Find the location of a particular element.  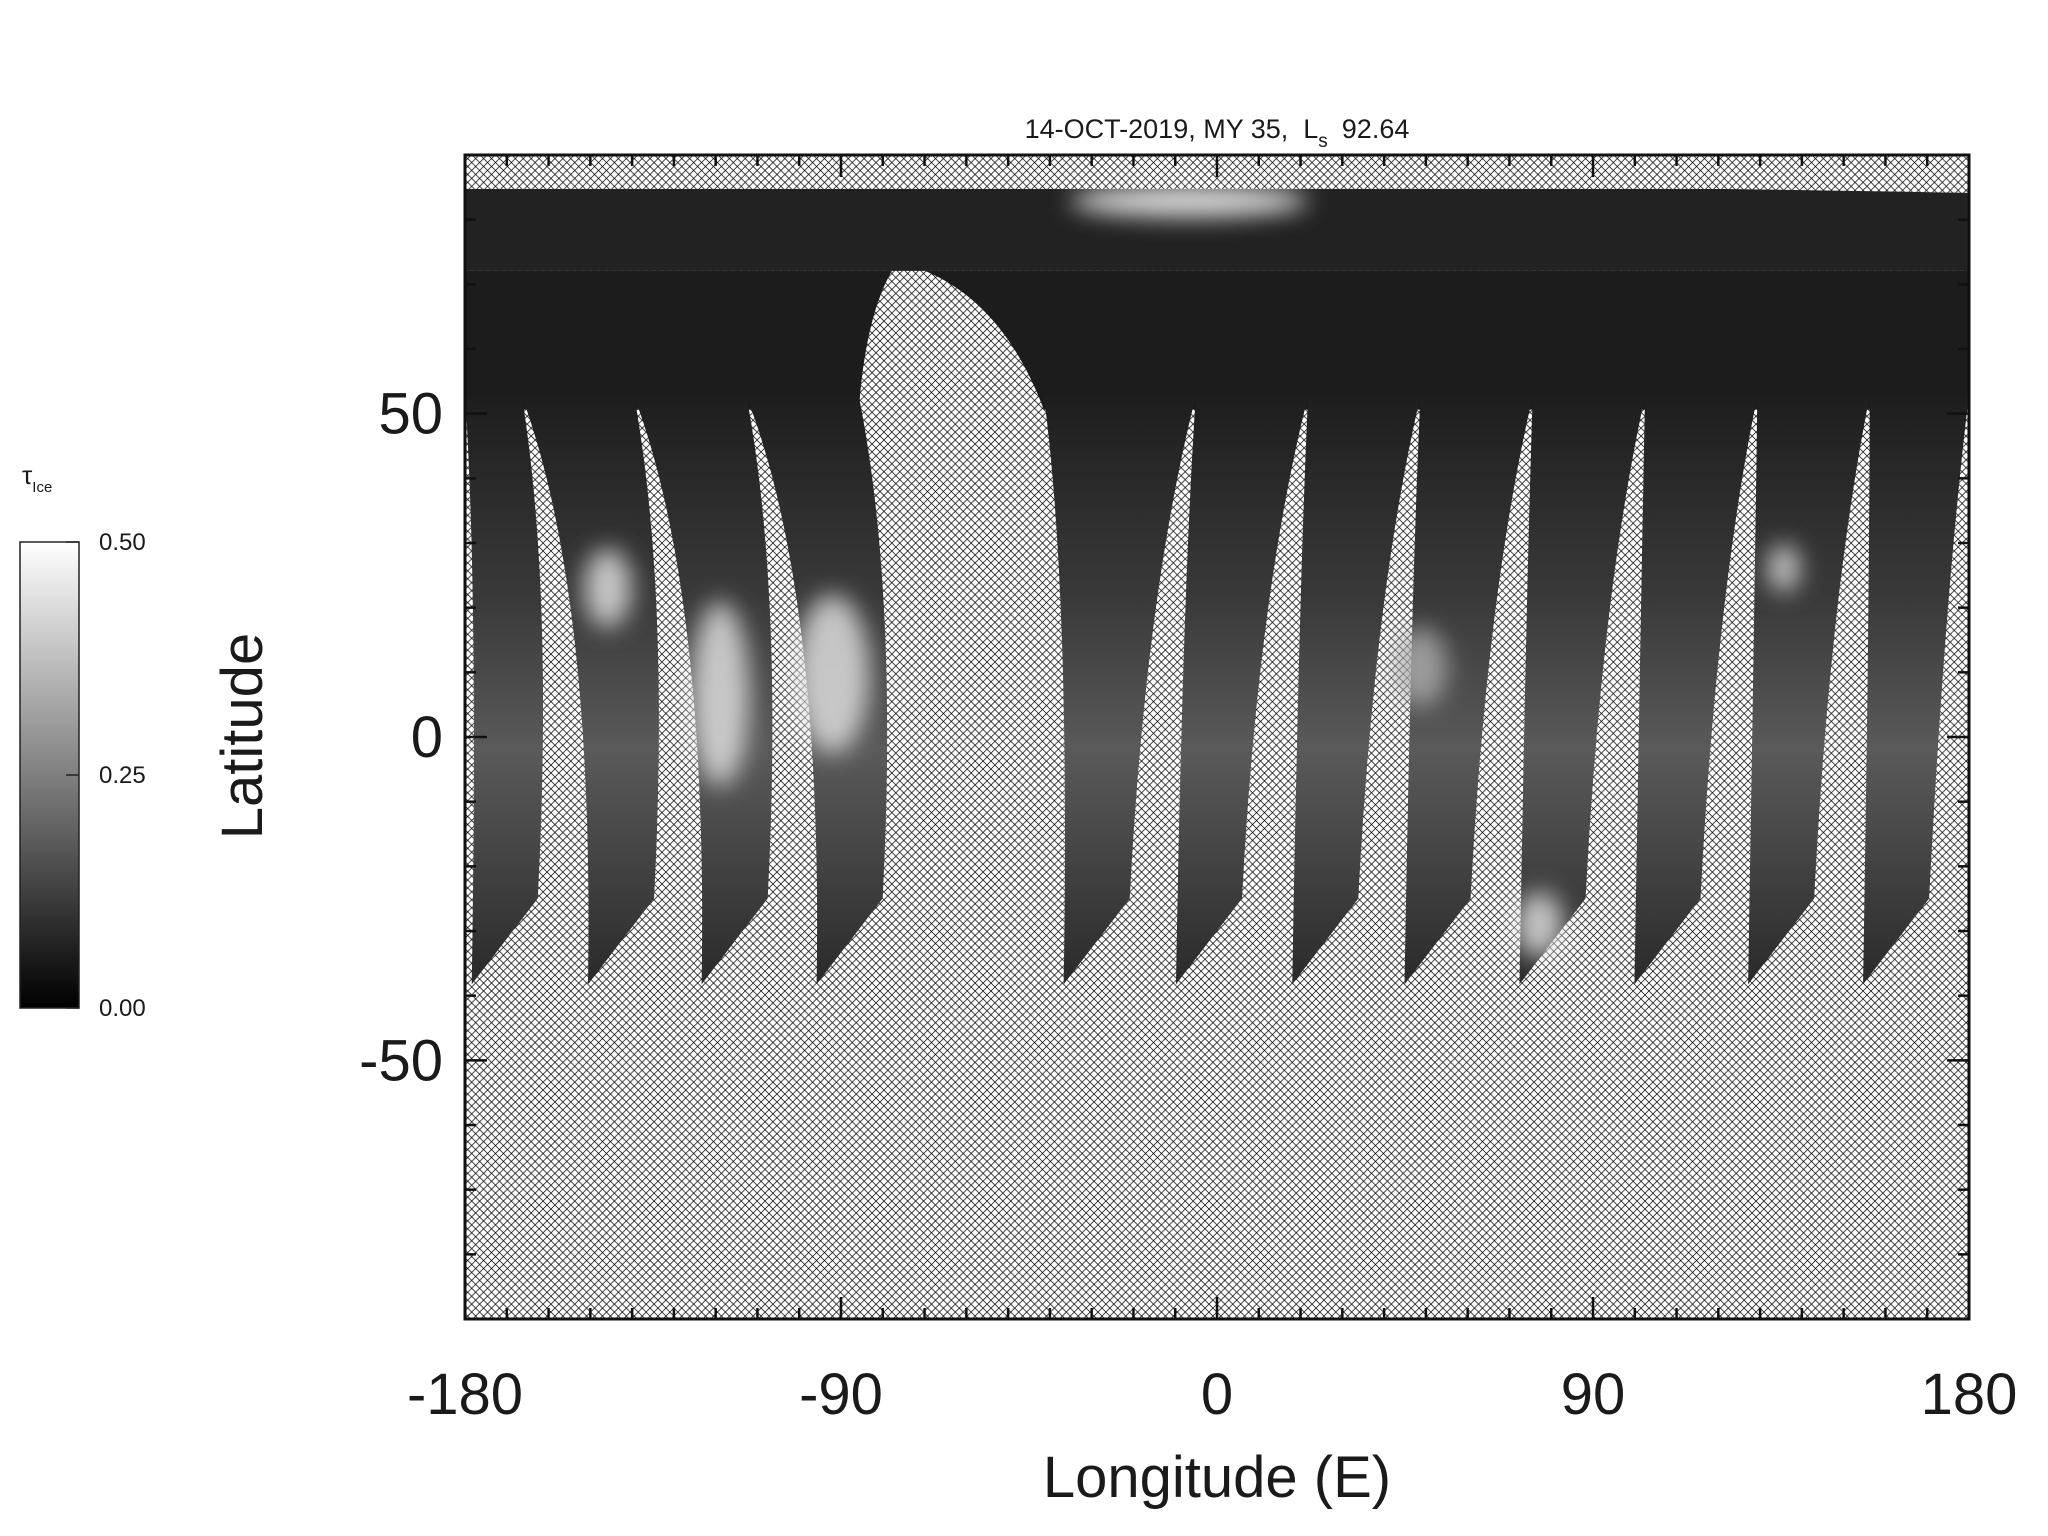

colorbar-subscript: Ice is located at coordinates (42, 487).